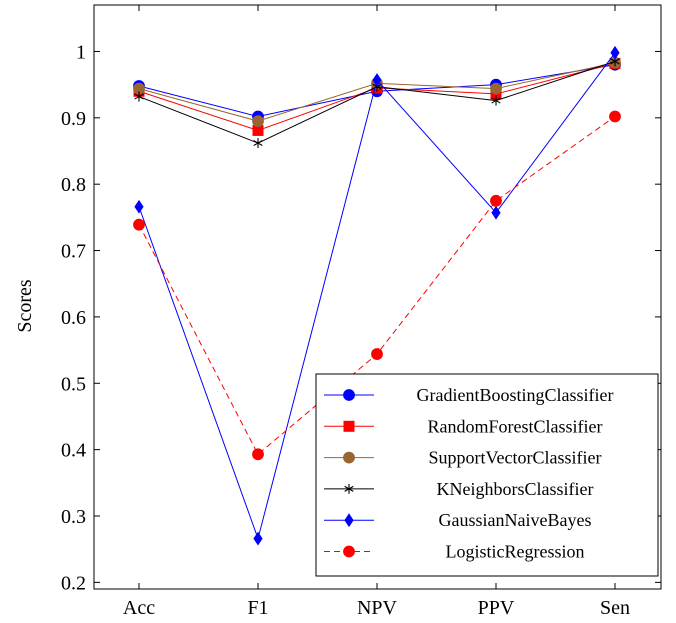 The width and height of the screenshot is (676, 623). What do you see at coordinates (515, 552) in the screenshot?
I see `legend-label: LogisticRegression` at bounding box center [515, 552].